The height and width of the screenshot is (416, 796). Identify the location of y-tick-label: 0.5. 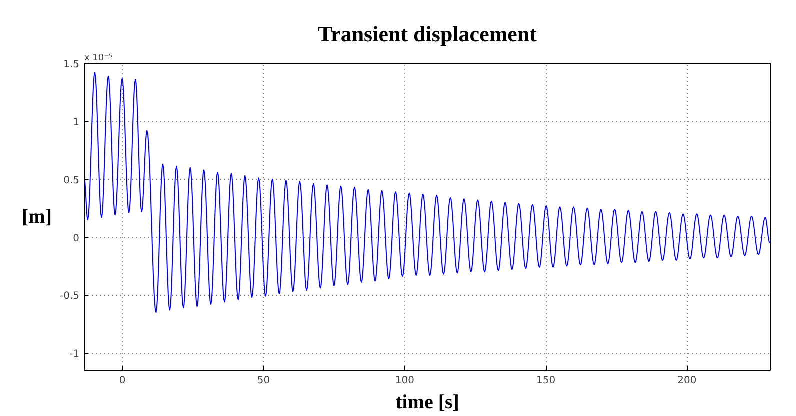
(72, 180).